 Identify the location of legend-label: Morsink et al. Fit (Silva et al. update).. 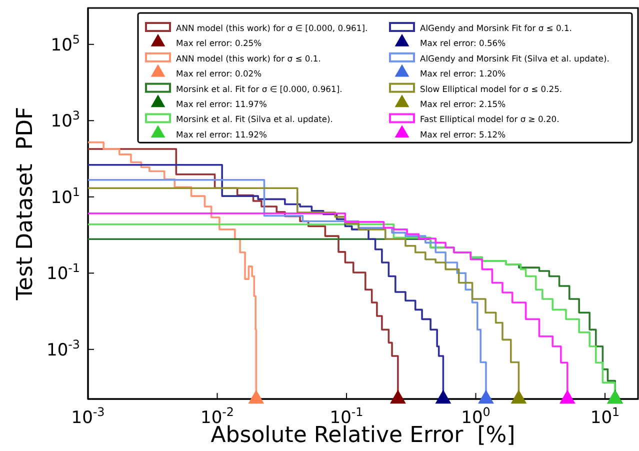
(254, 119).